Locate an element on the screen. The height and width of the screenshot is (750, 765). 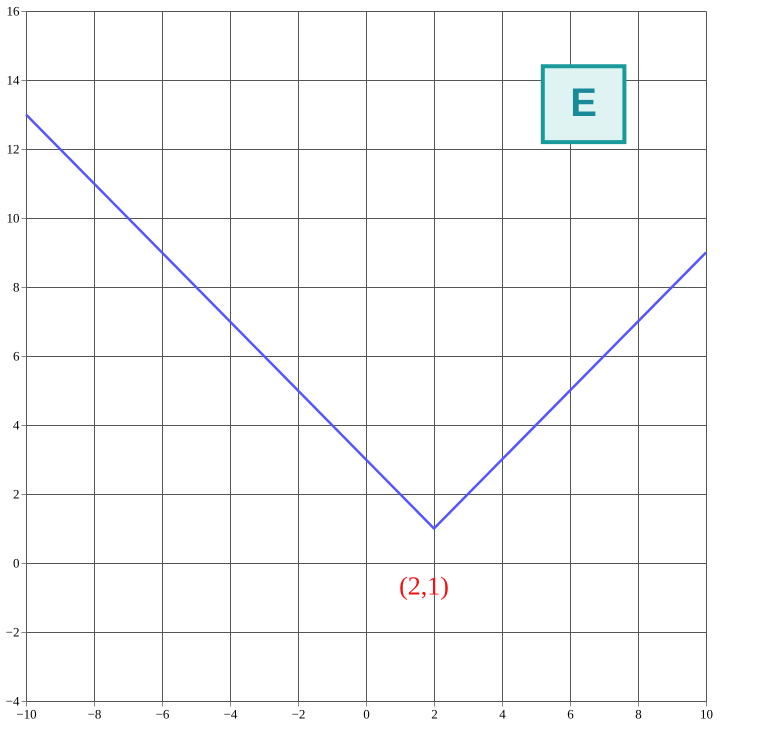
x-tick-label: −4 is located at coordinates (231, 714).